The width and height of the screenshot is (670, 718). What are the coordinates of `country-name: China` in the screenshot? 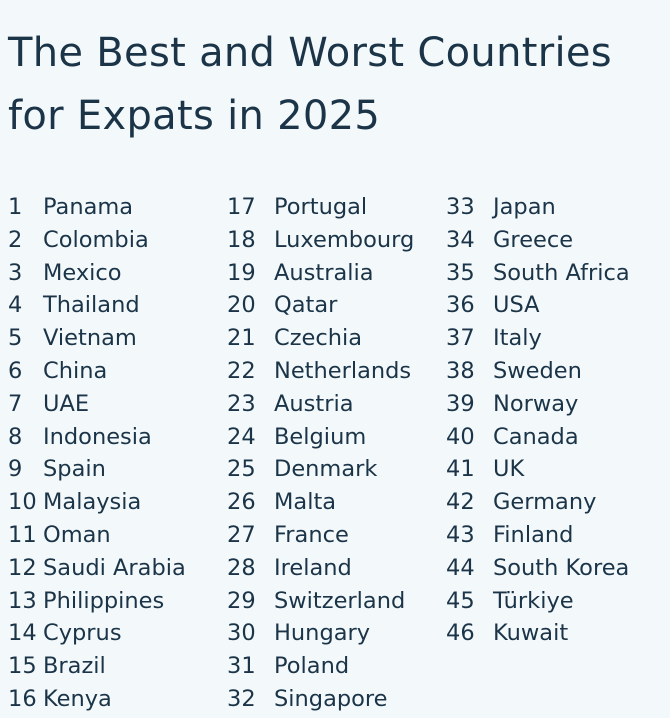 It's located at (75, 370).